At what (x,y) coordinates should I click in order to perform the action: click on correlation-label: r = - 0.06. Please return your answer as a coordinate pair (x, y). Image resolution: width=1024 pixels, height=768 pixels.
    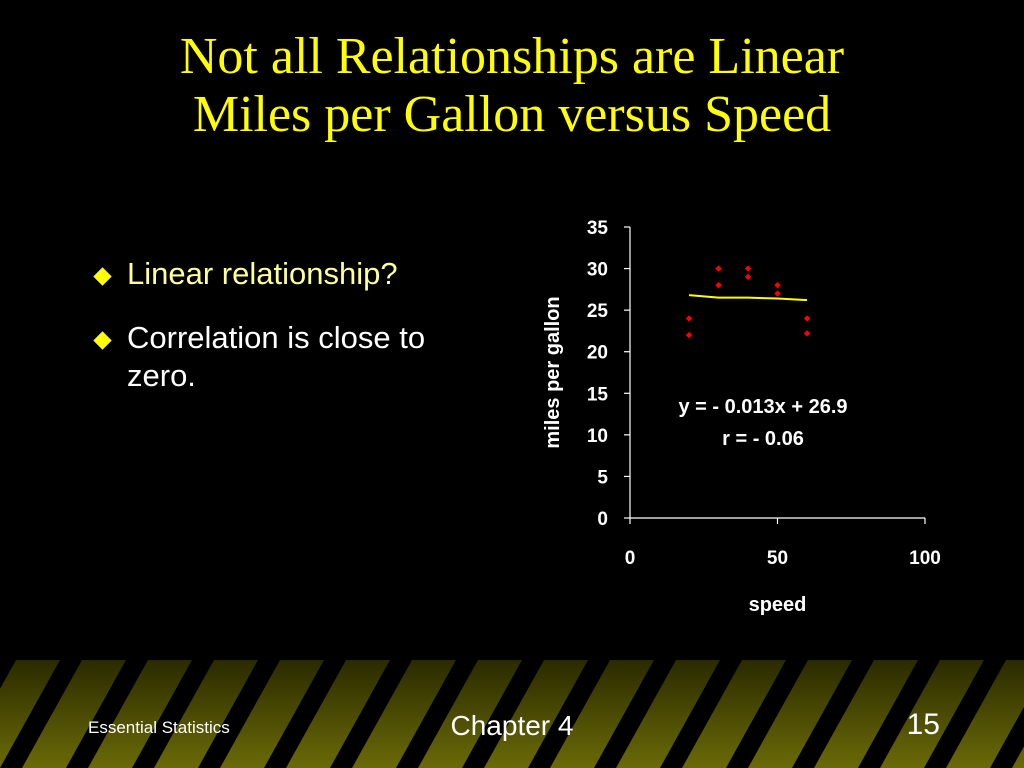
    Looking at the image, I should click on (763, 439).